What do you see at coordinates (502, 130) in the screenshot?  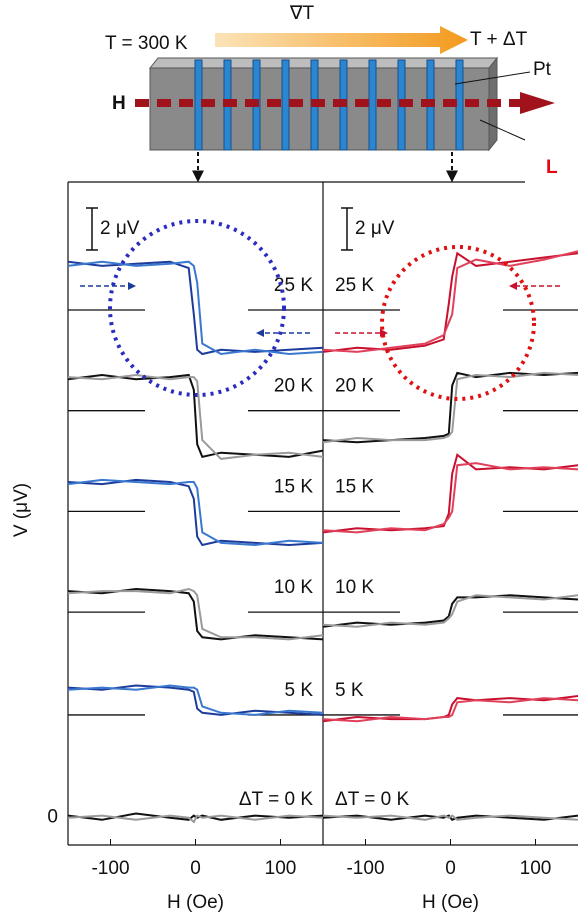 I see `l-pointer` at bounding box center [502, 130].